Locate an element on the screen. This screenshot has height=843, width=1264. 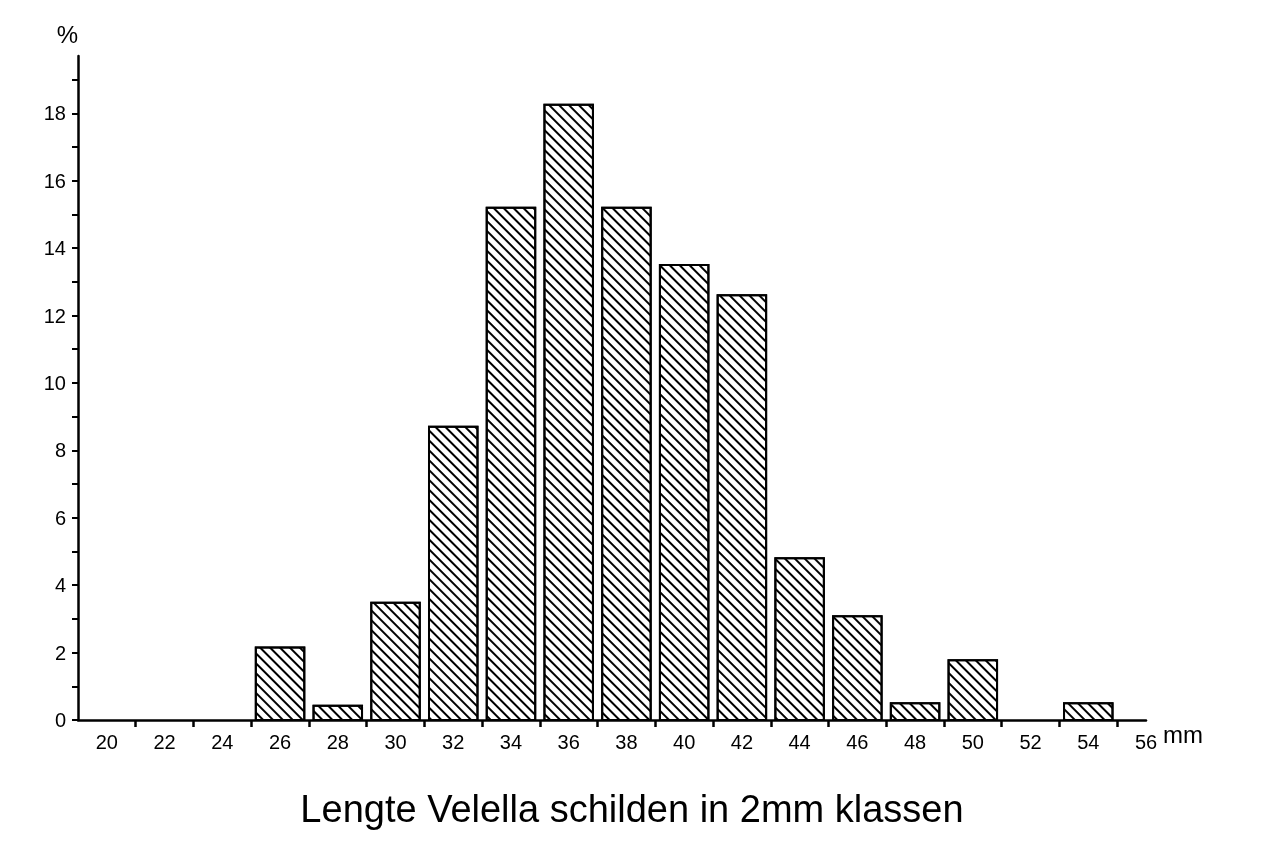
x-tick-label: 40 is located at coordinates (684, 742).